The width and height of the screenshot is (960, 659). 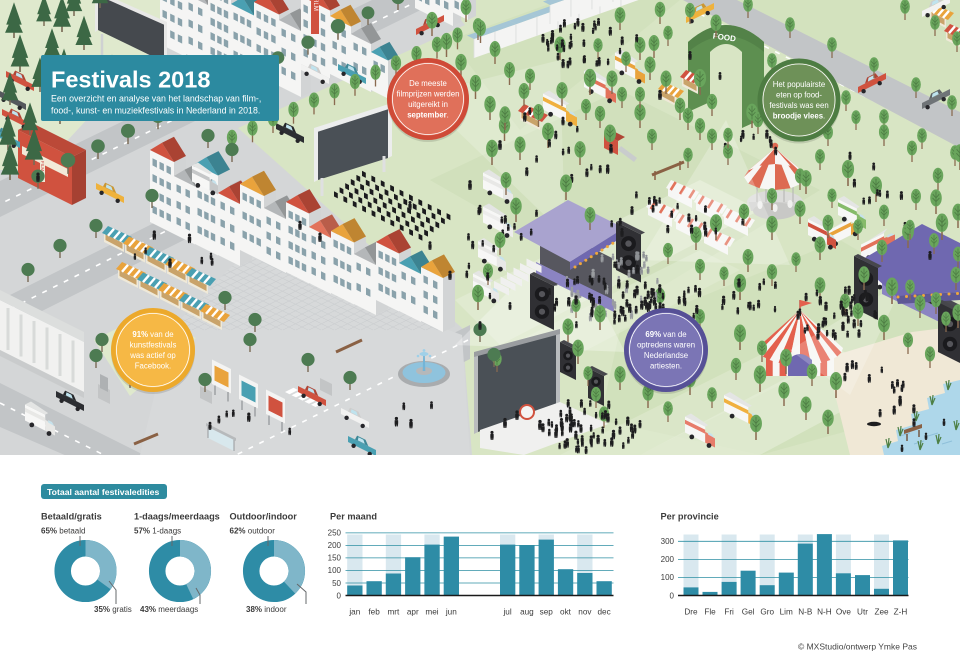 What do you see at coordinates (585, 612) in the screenshot?
I see `svg-text: nov` at bounding box center [585, 612].